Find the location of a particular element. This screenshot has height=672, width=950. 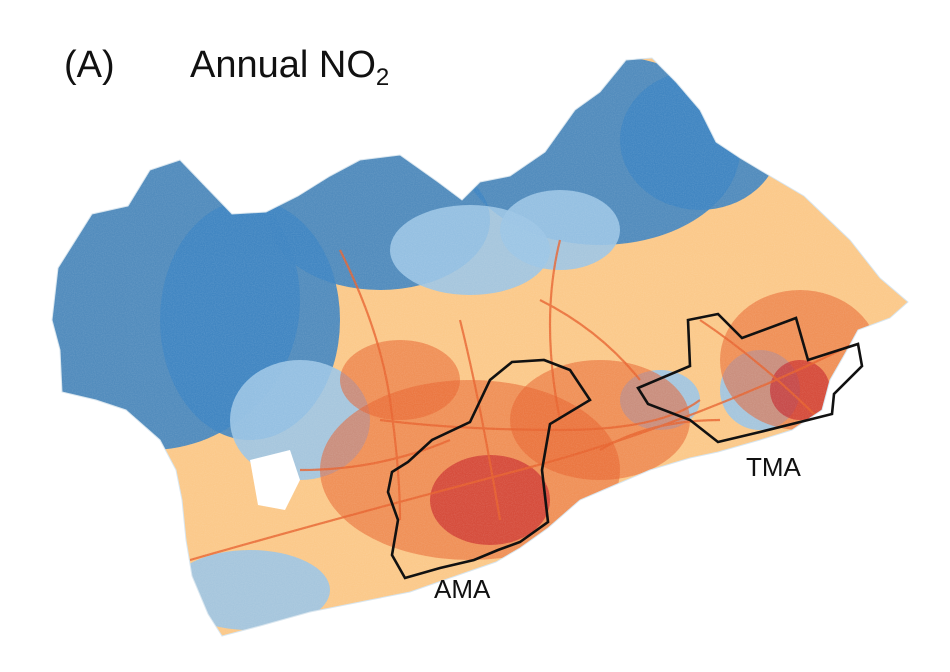

lake is located at coordinates (275, 480).